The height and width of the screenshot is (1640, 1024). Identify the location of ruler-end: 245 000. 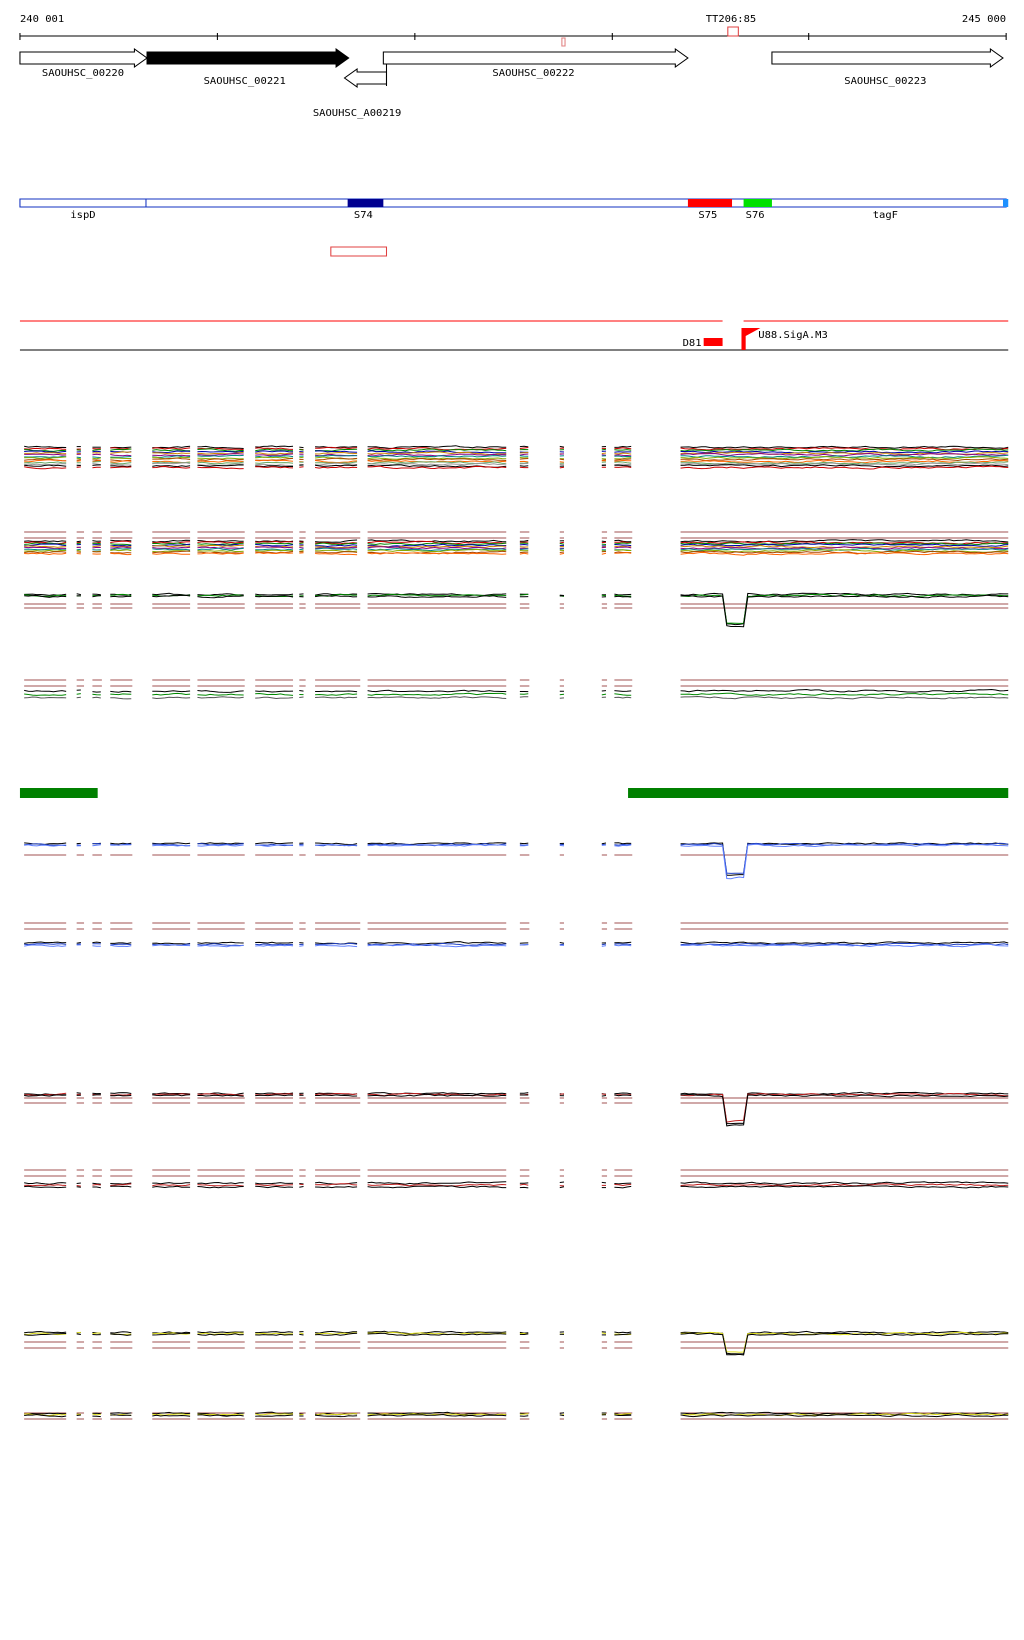
(984, 19).